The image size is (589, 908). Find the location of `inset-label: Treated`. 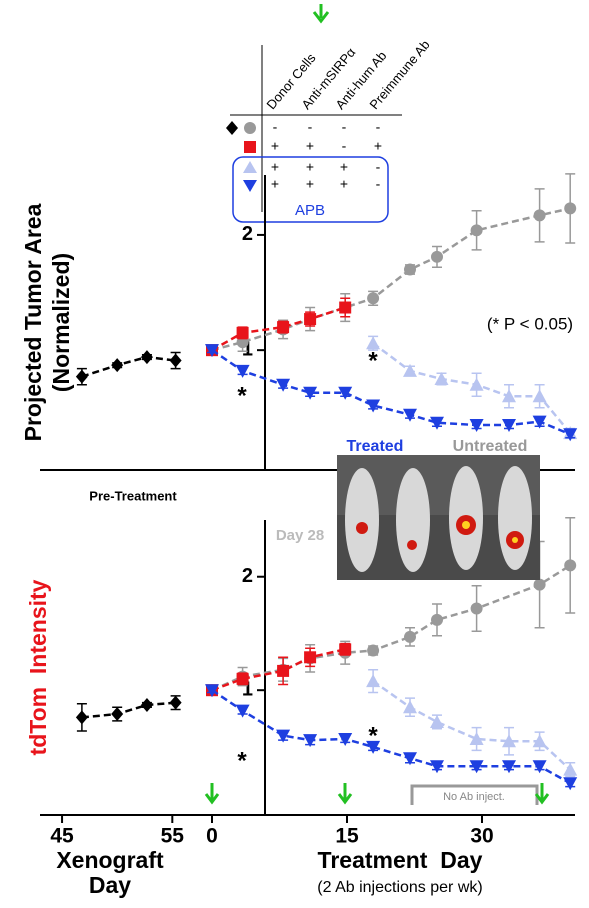

inset-label: Treated is located at coordinates (375, 446).